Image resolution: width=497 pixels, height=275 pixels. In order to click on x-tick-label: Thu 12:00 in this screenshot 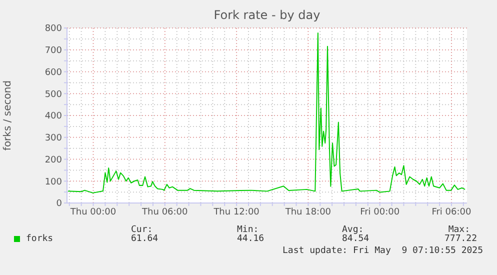, I will do `click(236, 212)`.